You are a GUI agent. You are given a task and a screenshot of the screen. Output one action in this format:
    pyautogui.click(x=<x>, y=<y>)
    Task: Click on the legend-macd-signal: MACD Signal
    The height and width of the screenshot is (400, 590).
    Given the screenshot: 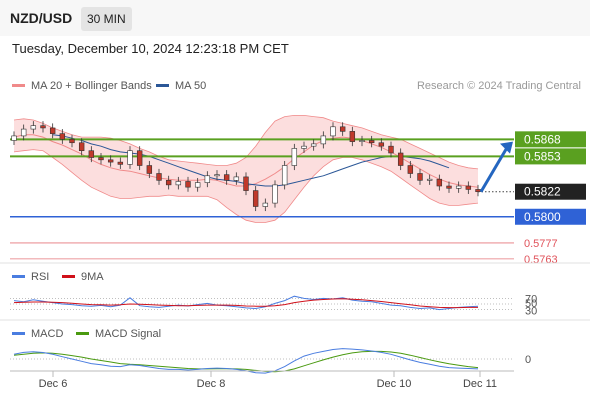 What is the action you would take?
    pyautogui.click(x=118, y=334)
    